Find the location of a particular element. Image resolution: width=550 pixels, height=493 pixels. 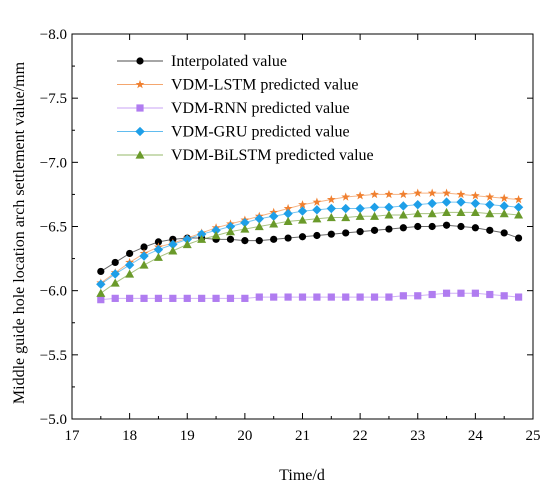

y-tick-label: −8.0 is located at coordinates (53, 35).